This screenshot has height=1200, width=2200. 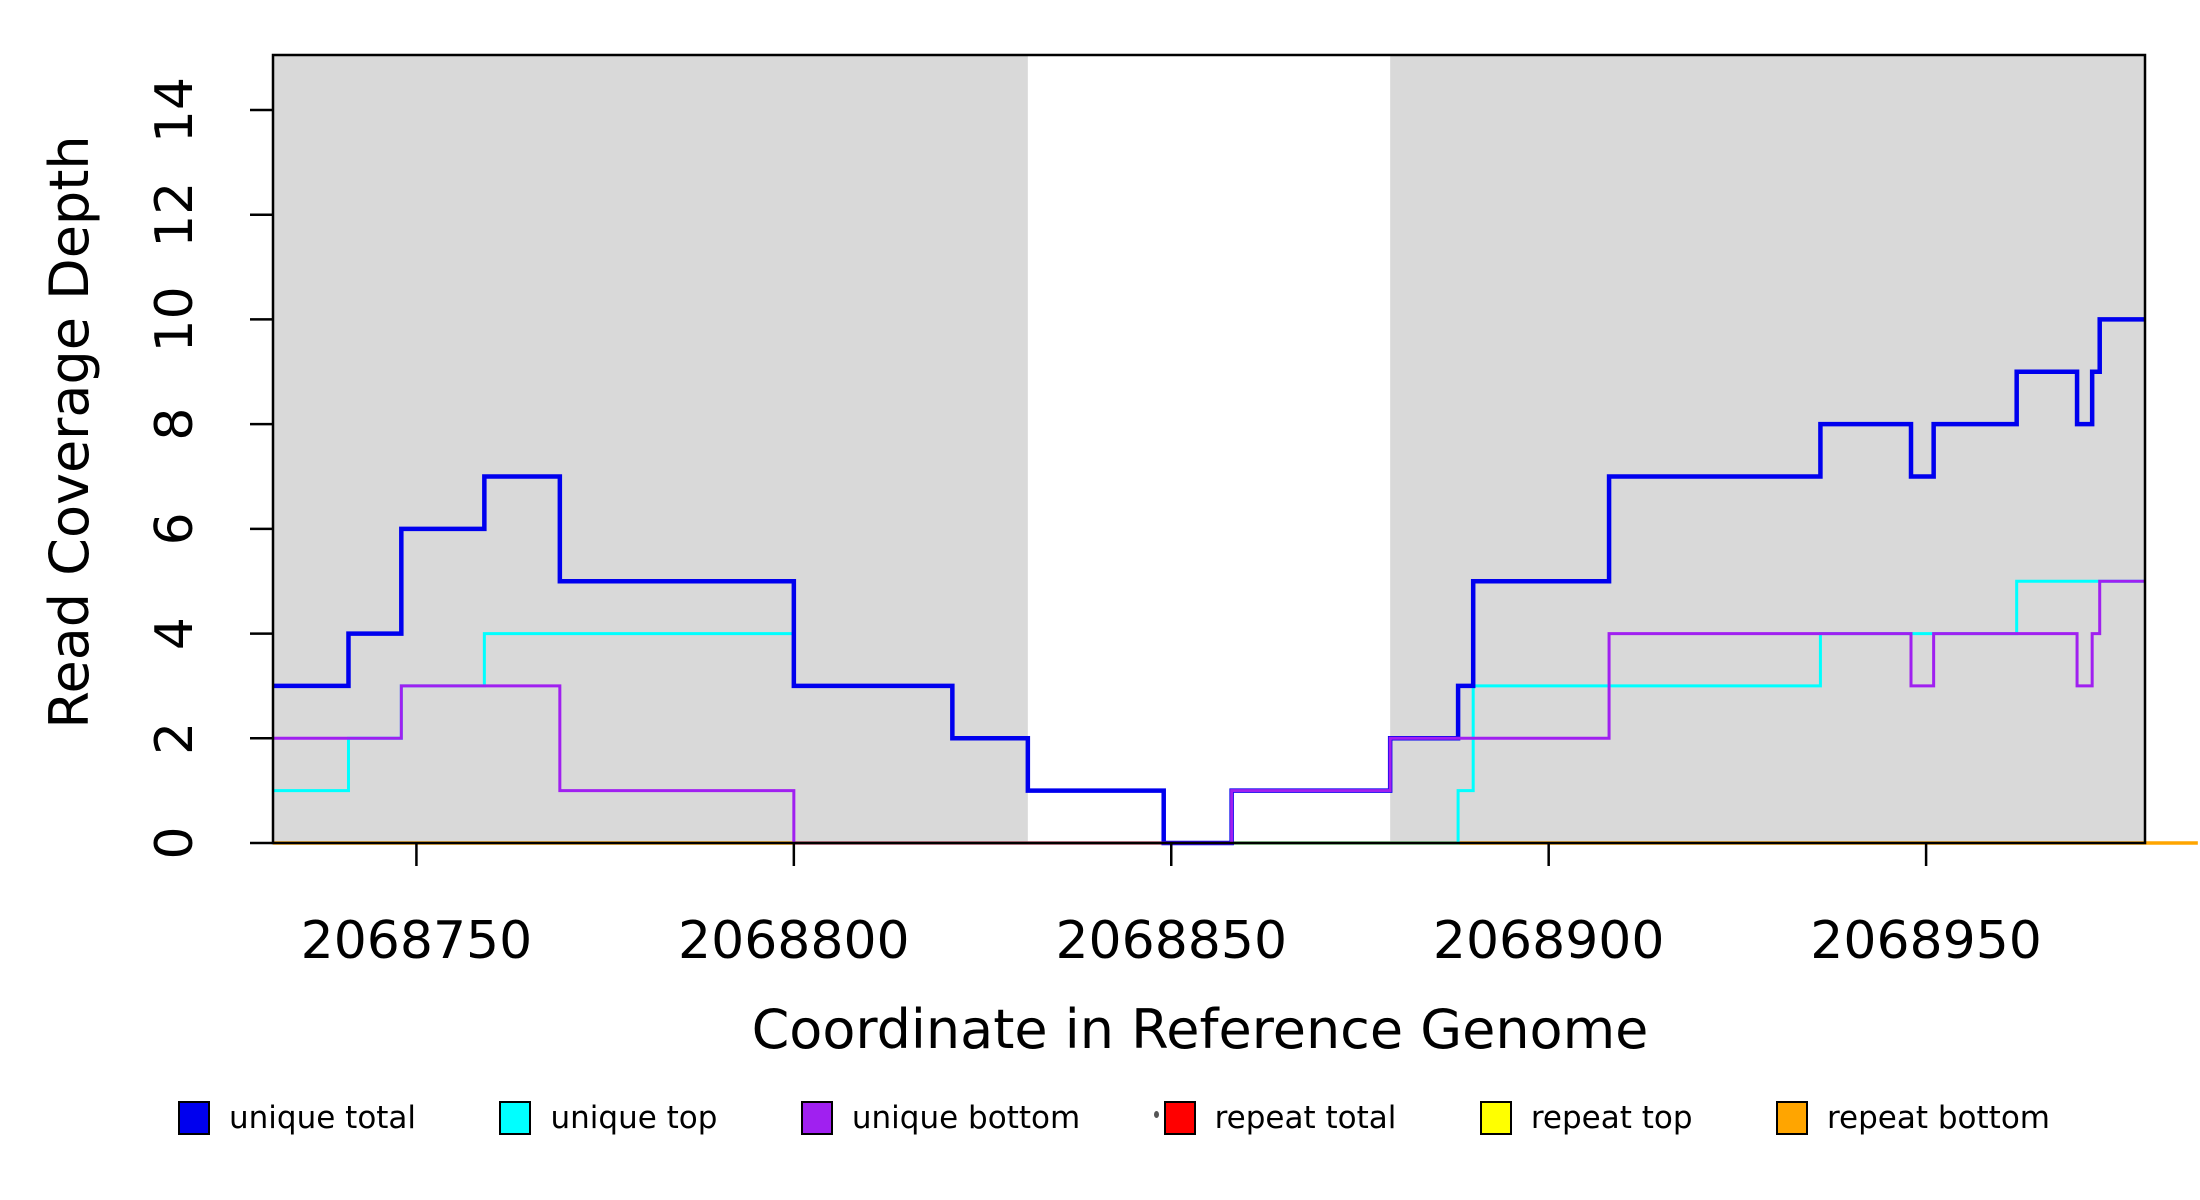 What do you see at coordinates (323, 1118) in the screenshot?
I see `legend-label: unique total` at bounding box center [323, 1118].